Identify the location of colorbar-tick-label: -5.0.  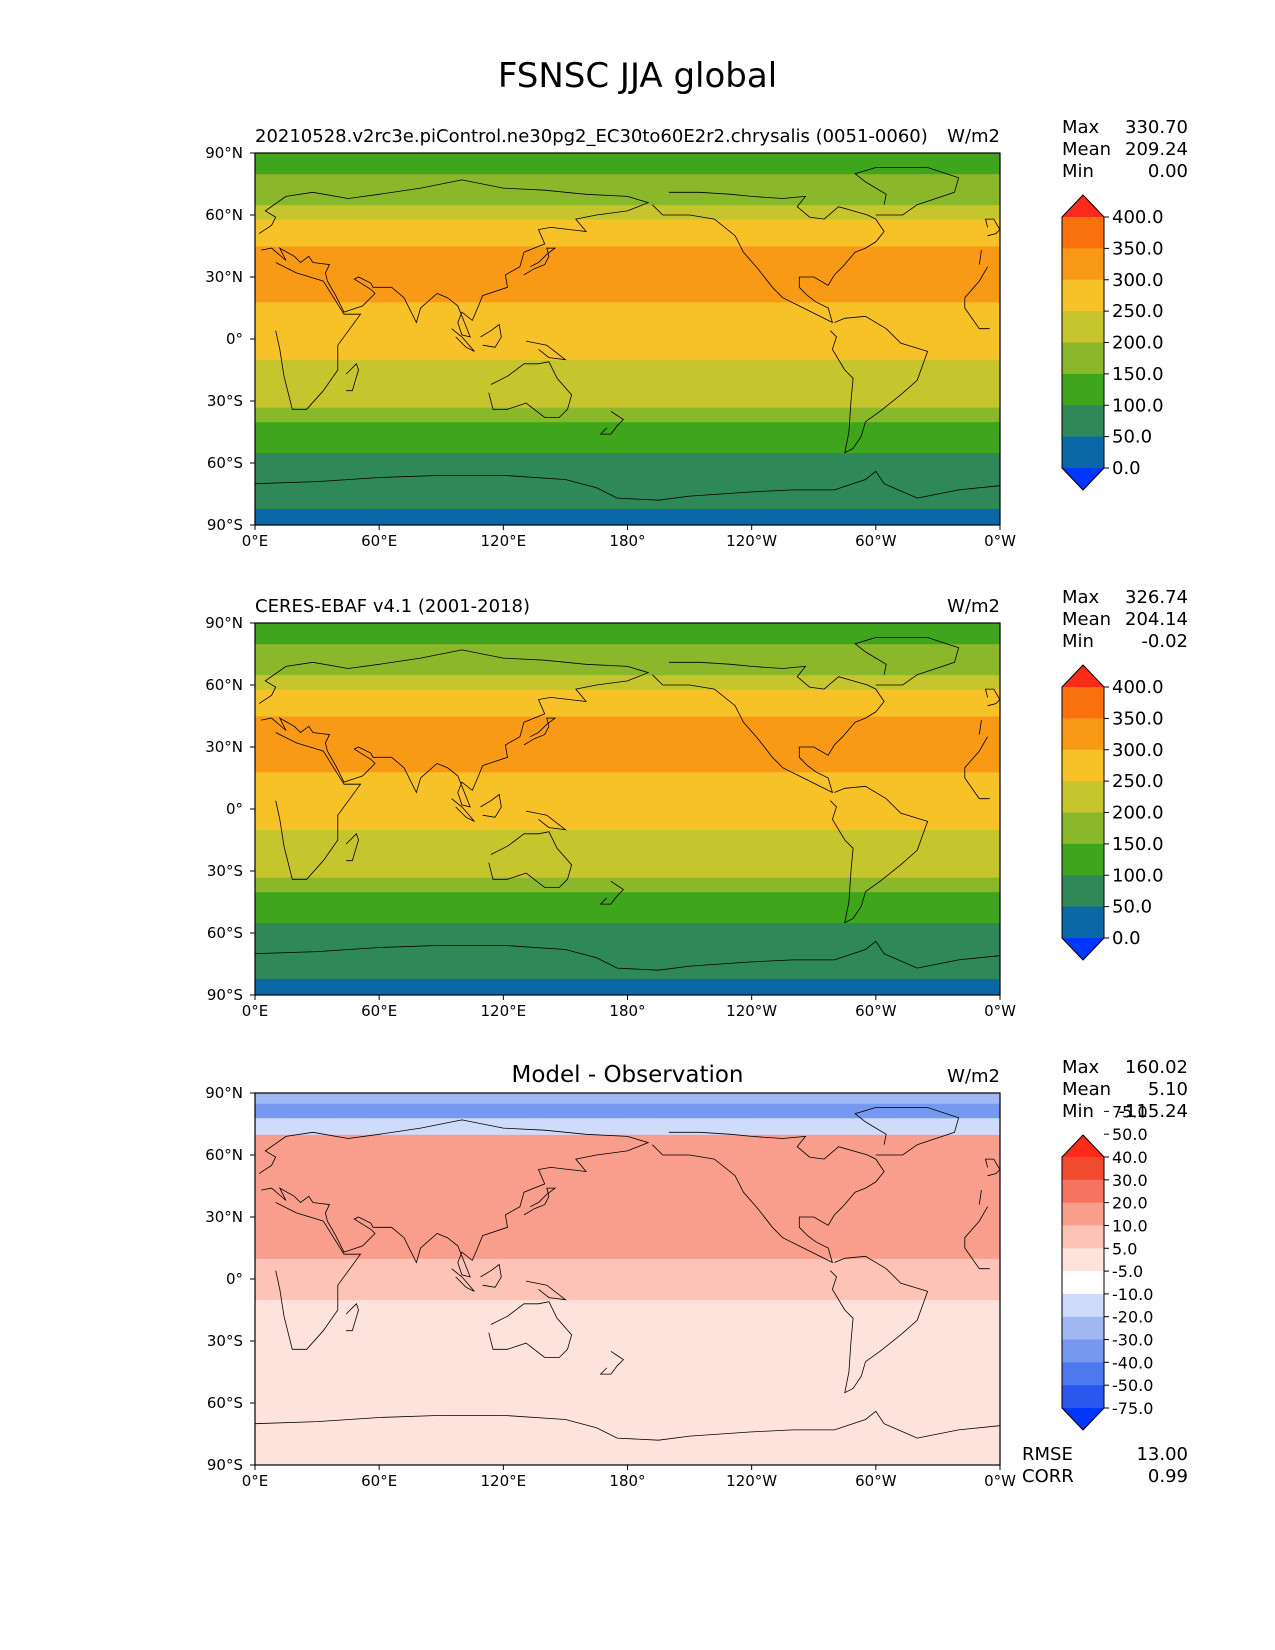
(1127, 1271).